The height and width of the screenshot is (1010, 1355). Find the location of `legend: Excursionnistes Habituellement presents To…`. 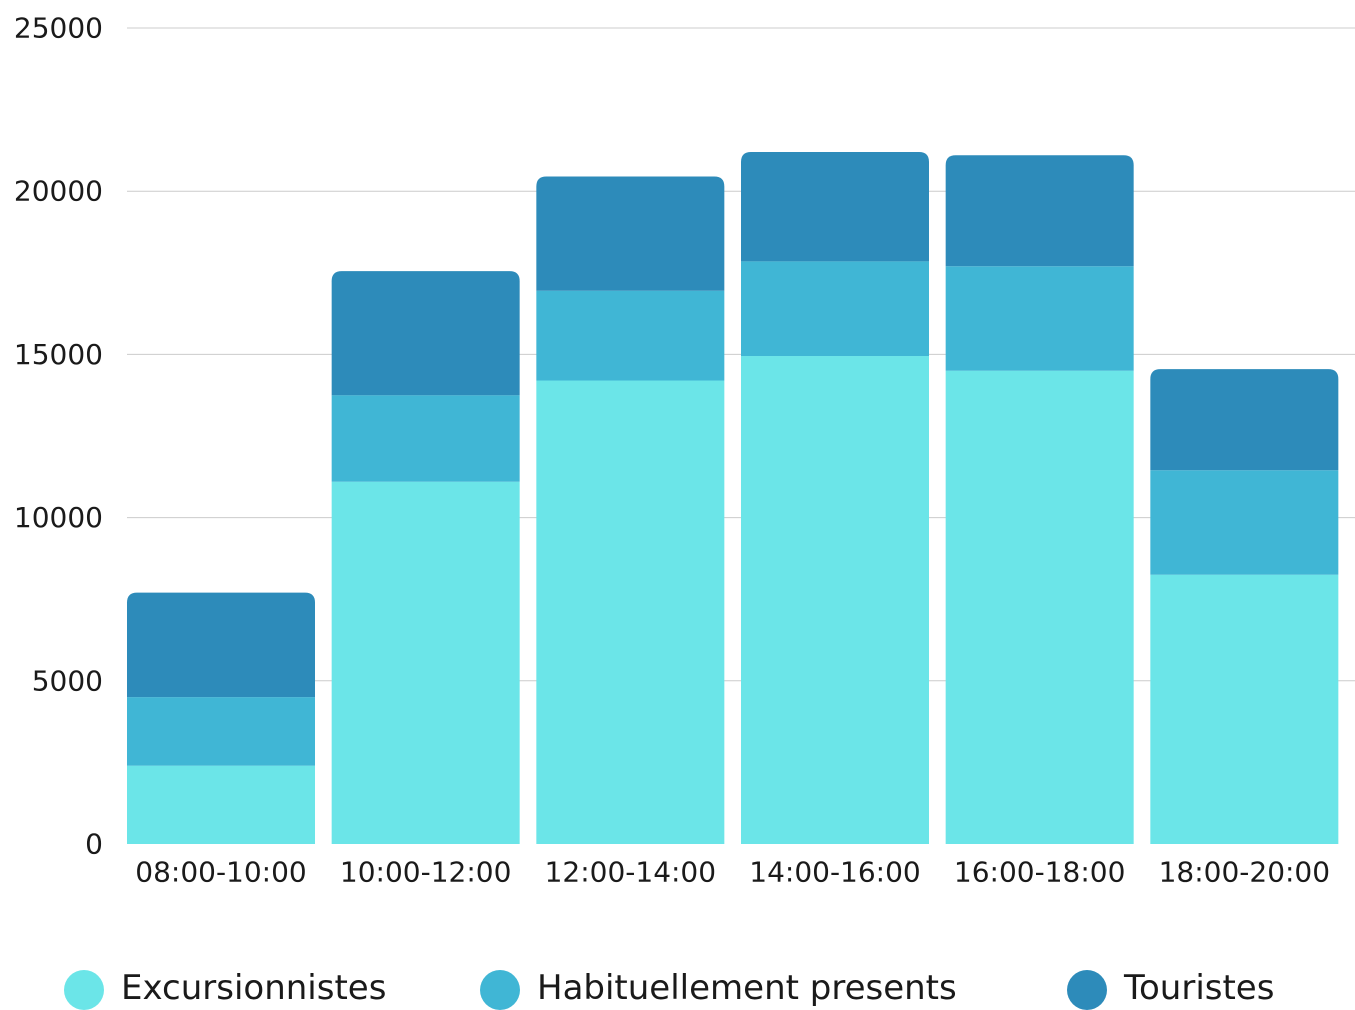

legend: Excursionnistes Habituellement presents To… is located at coordinates (669, 989).